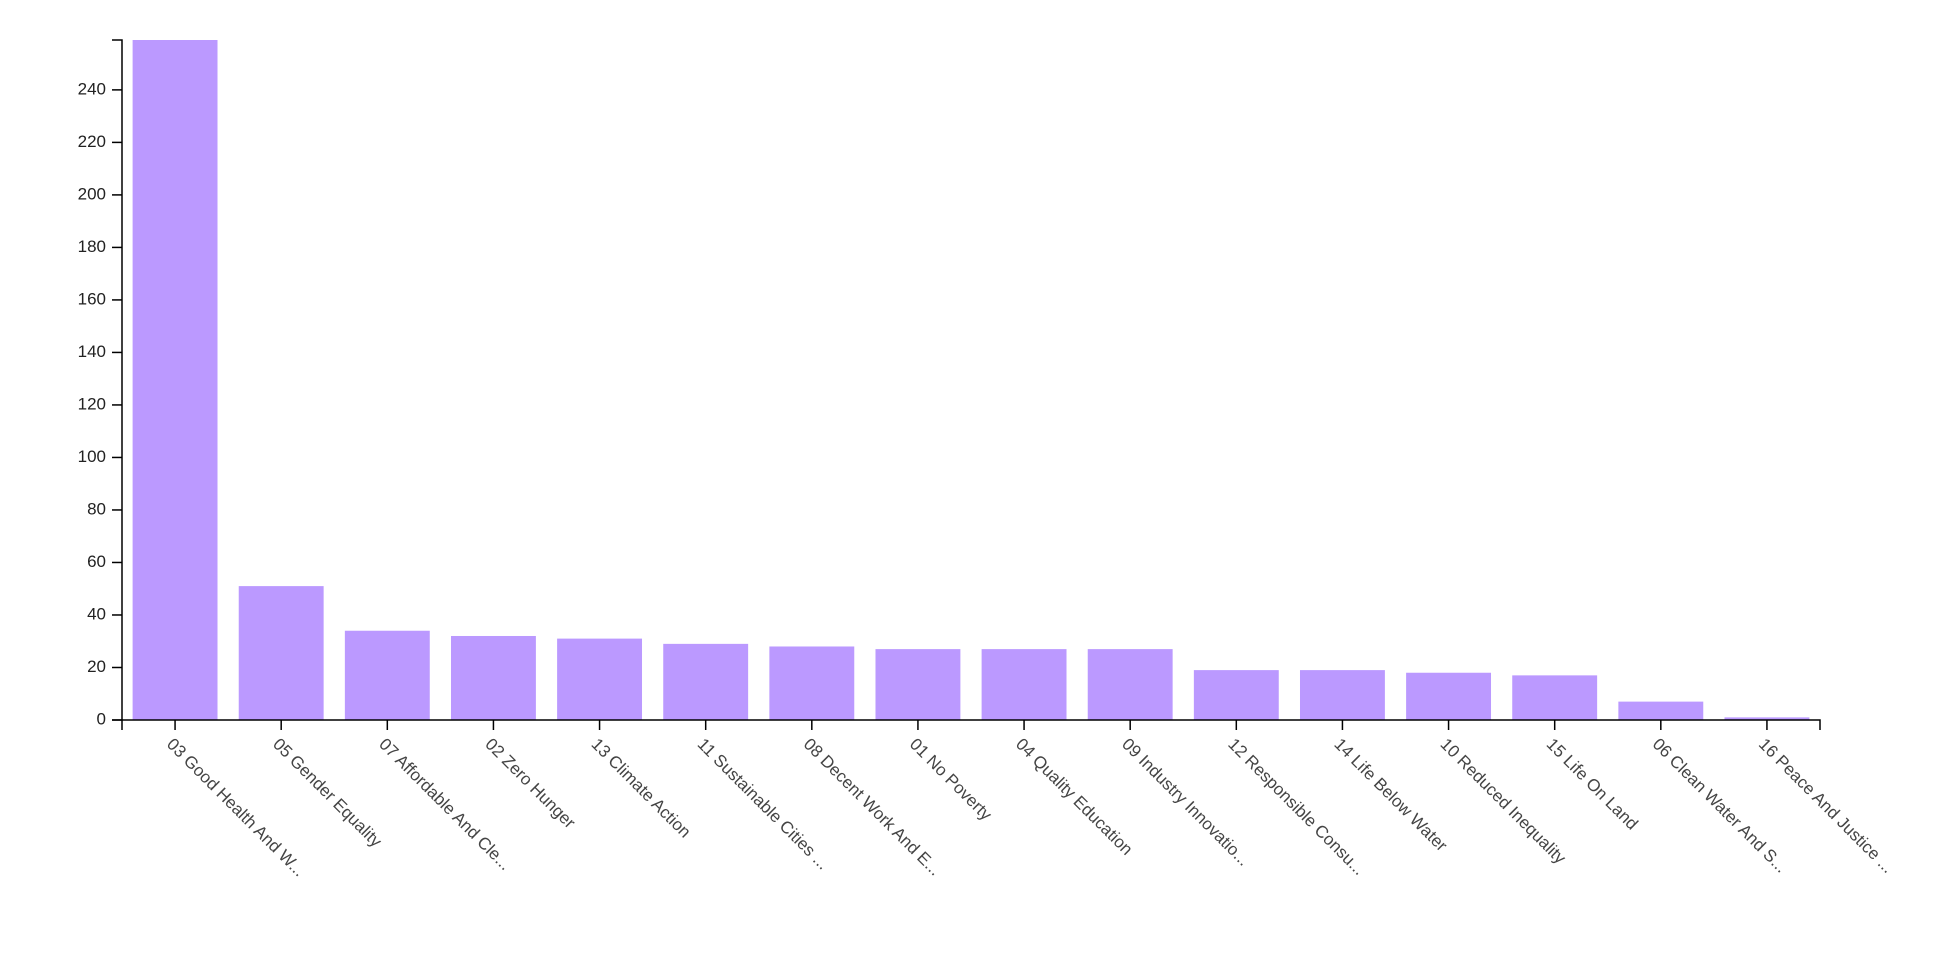 Image resolution: width=1960 pixels, height=960 pixels. Describe the element at coordinates (92, 403) in the screenshot. I see `y-tick-label: 120` at that location.